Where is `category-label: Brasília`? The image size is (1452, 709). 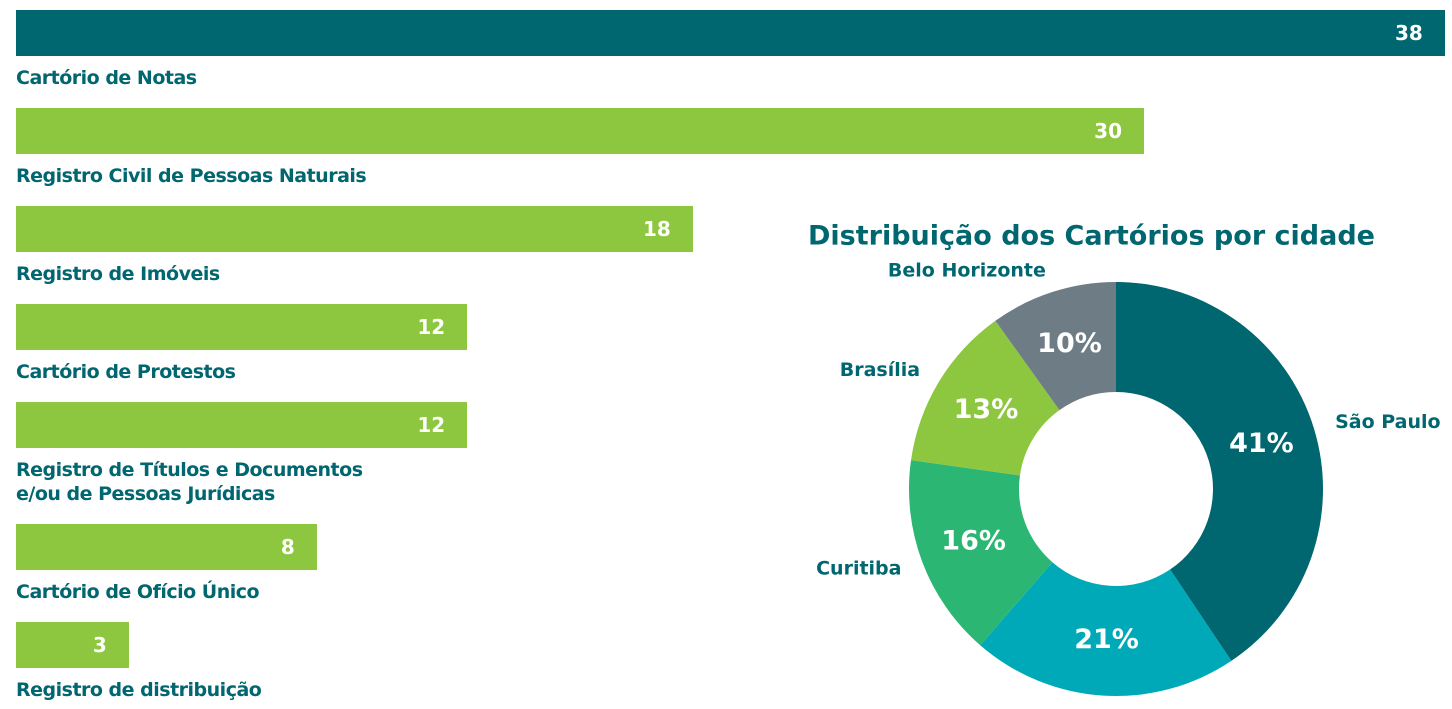 category-label: Brasília is located at coordinates (880, 370).